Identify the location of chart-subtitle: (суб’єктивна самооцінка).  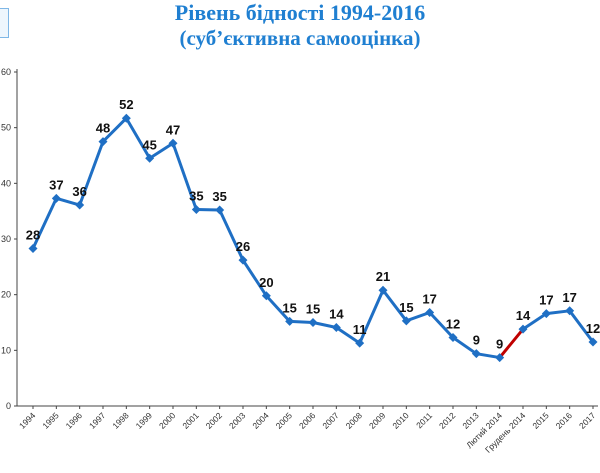
(300, 38).